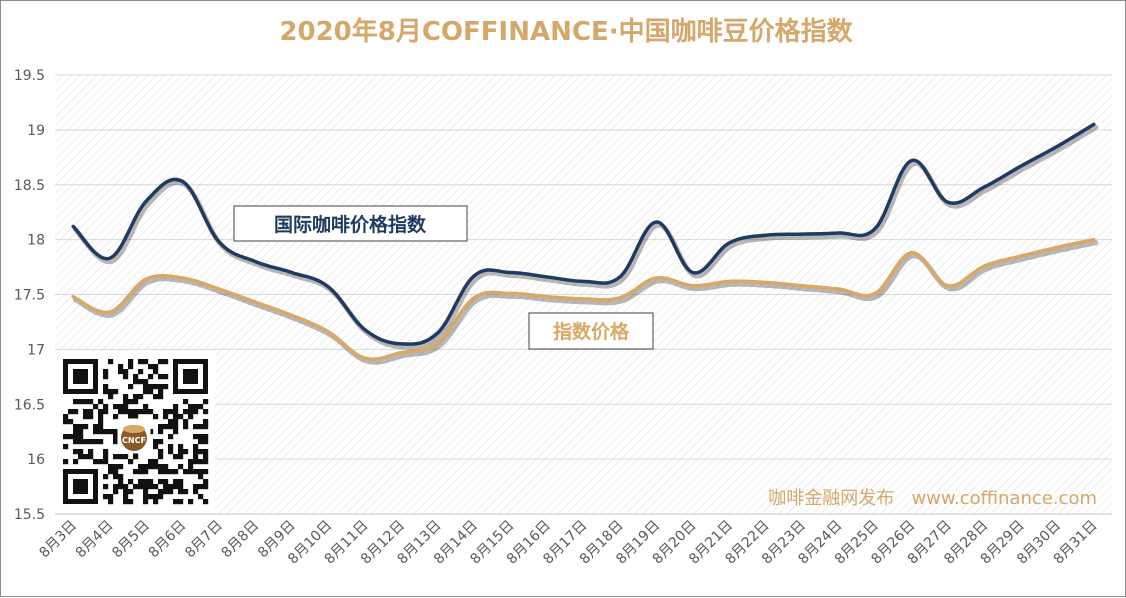  What do you see at coordinates (350, 223) in the screenshot?
I see `annotation-international: 国际咖啡价格指数` at bounding box center [350, 223].